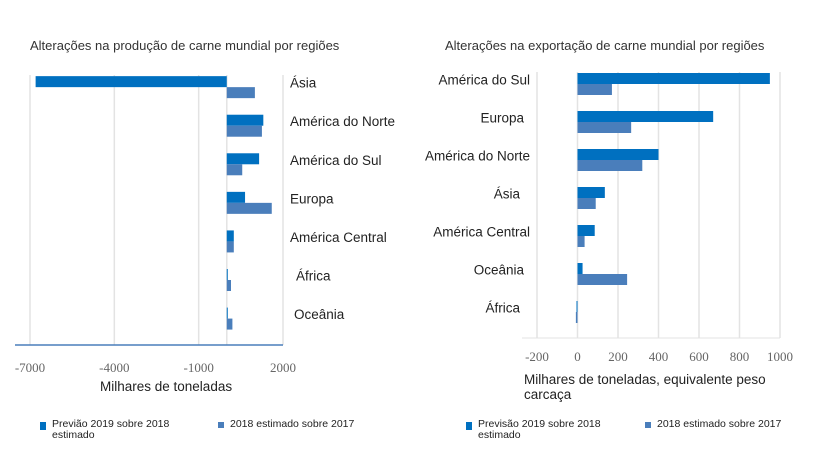 This screenshot has height=462, width=820. I want to click on x-tick-label: -7000, so click(30, 367).